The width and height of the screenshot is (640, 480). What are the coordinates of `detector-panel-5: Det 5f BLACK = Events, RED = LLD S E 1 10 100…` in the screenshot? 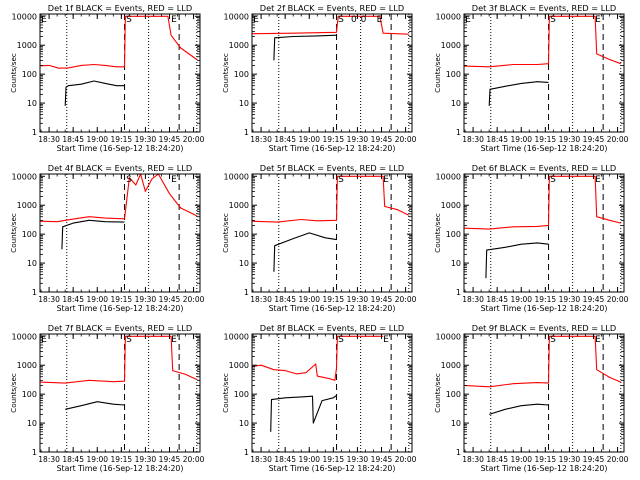 It's located at (319, 238).